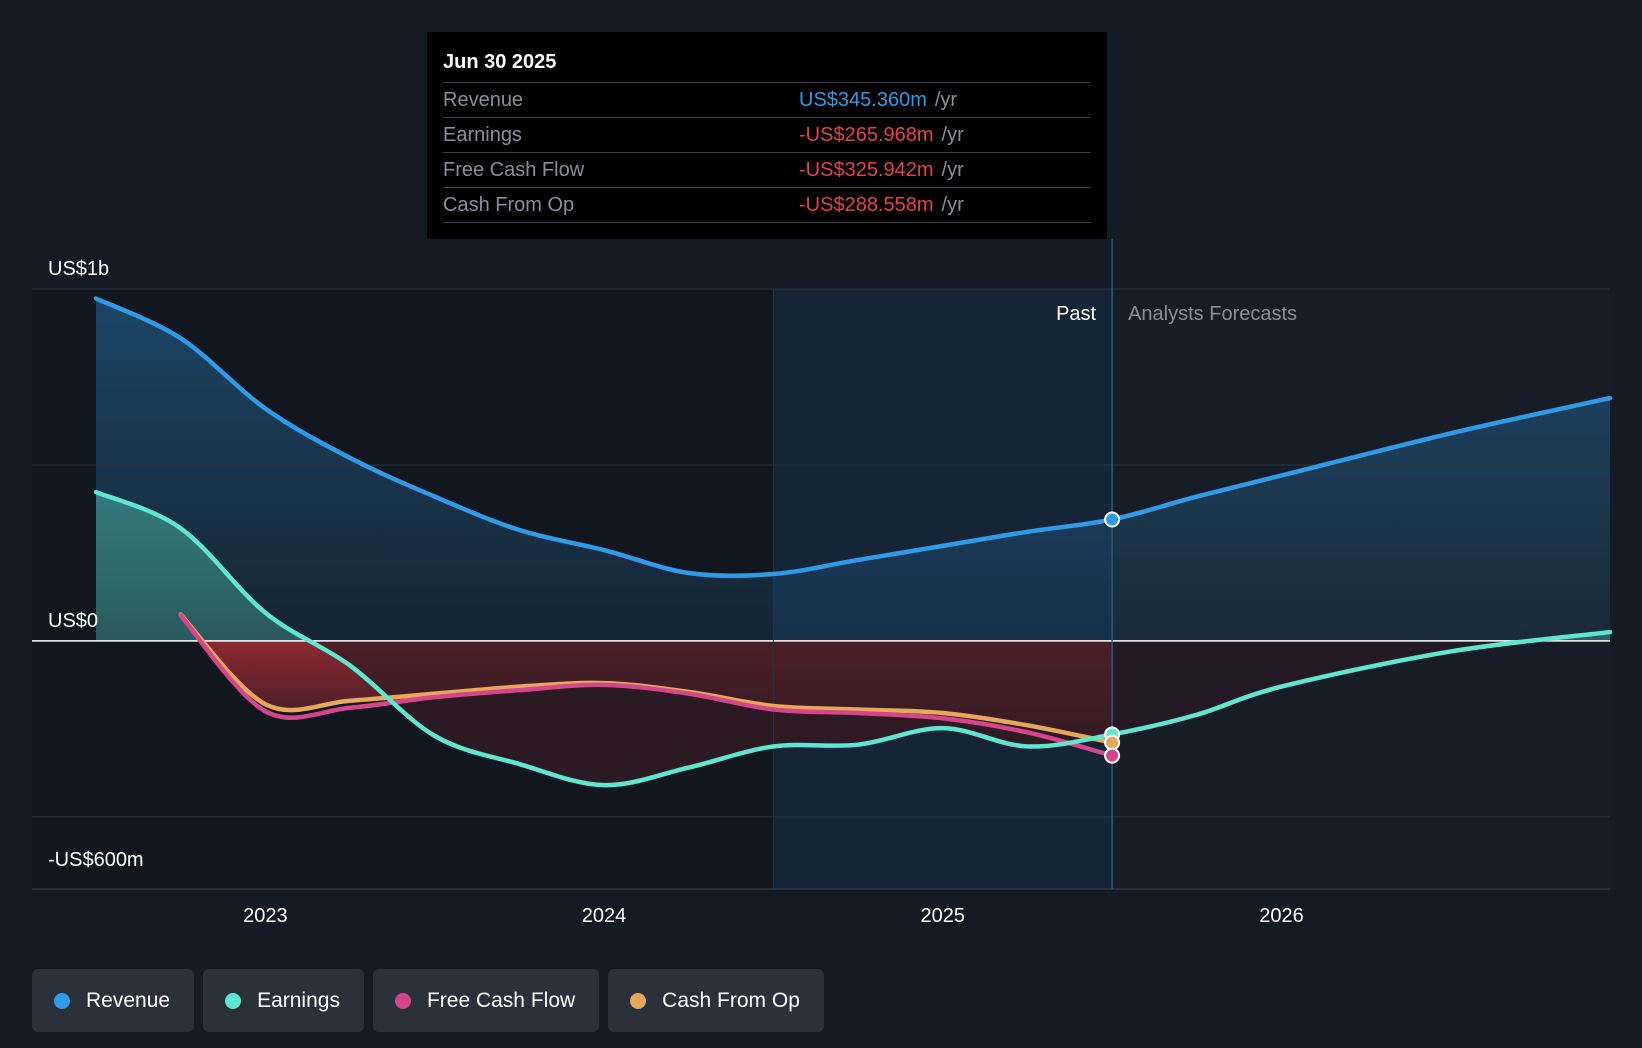 The image size is (1642, 1048). I want to click on x-tick-label: 2026, so click(1281, 916).